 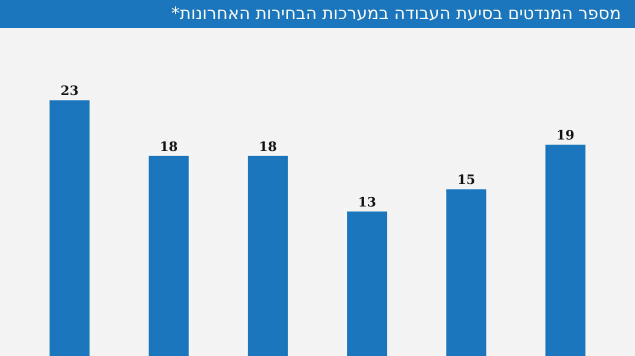 I want to click on data-label: 23, so click(x=69, y=92).